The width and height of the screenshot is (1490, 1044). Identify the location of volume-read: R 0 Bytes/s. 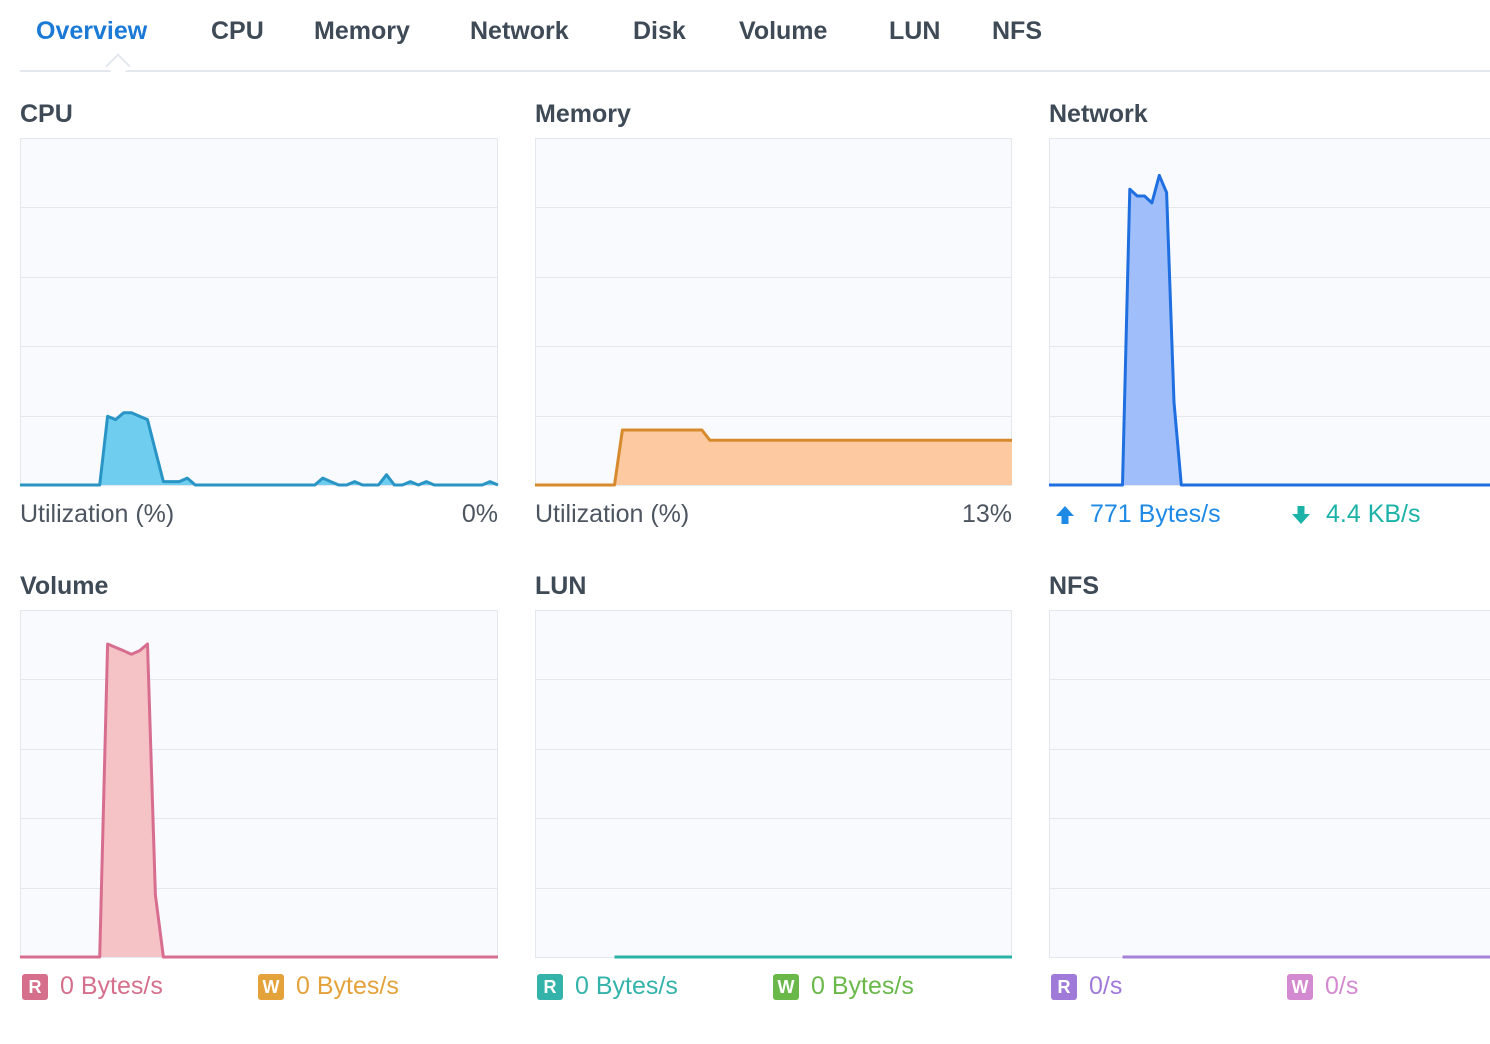
(92, 986).